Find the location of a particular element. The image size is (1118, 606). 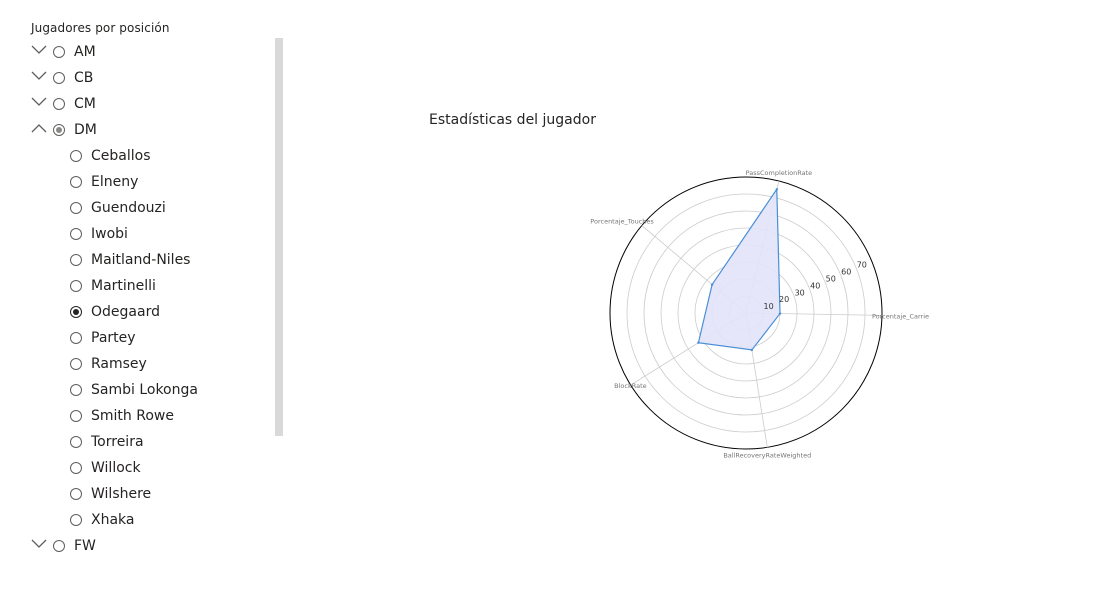

slicer-item-elneny: Elneny is located at coordinates (104, 182).